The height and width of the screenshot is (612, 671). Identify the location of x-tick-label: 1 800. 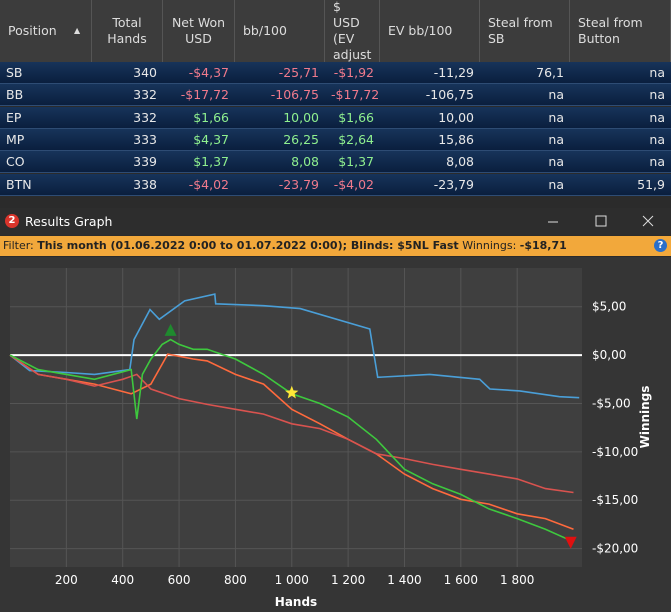
(517, 580).